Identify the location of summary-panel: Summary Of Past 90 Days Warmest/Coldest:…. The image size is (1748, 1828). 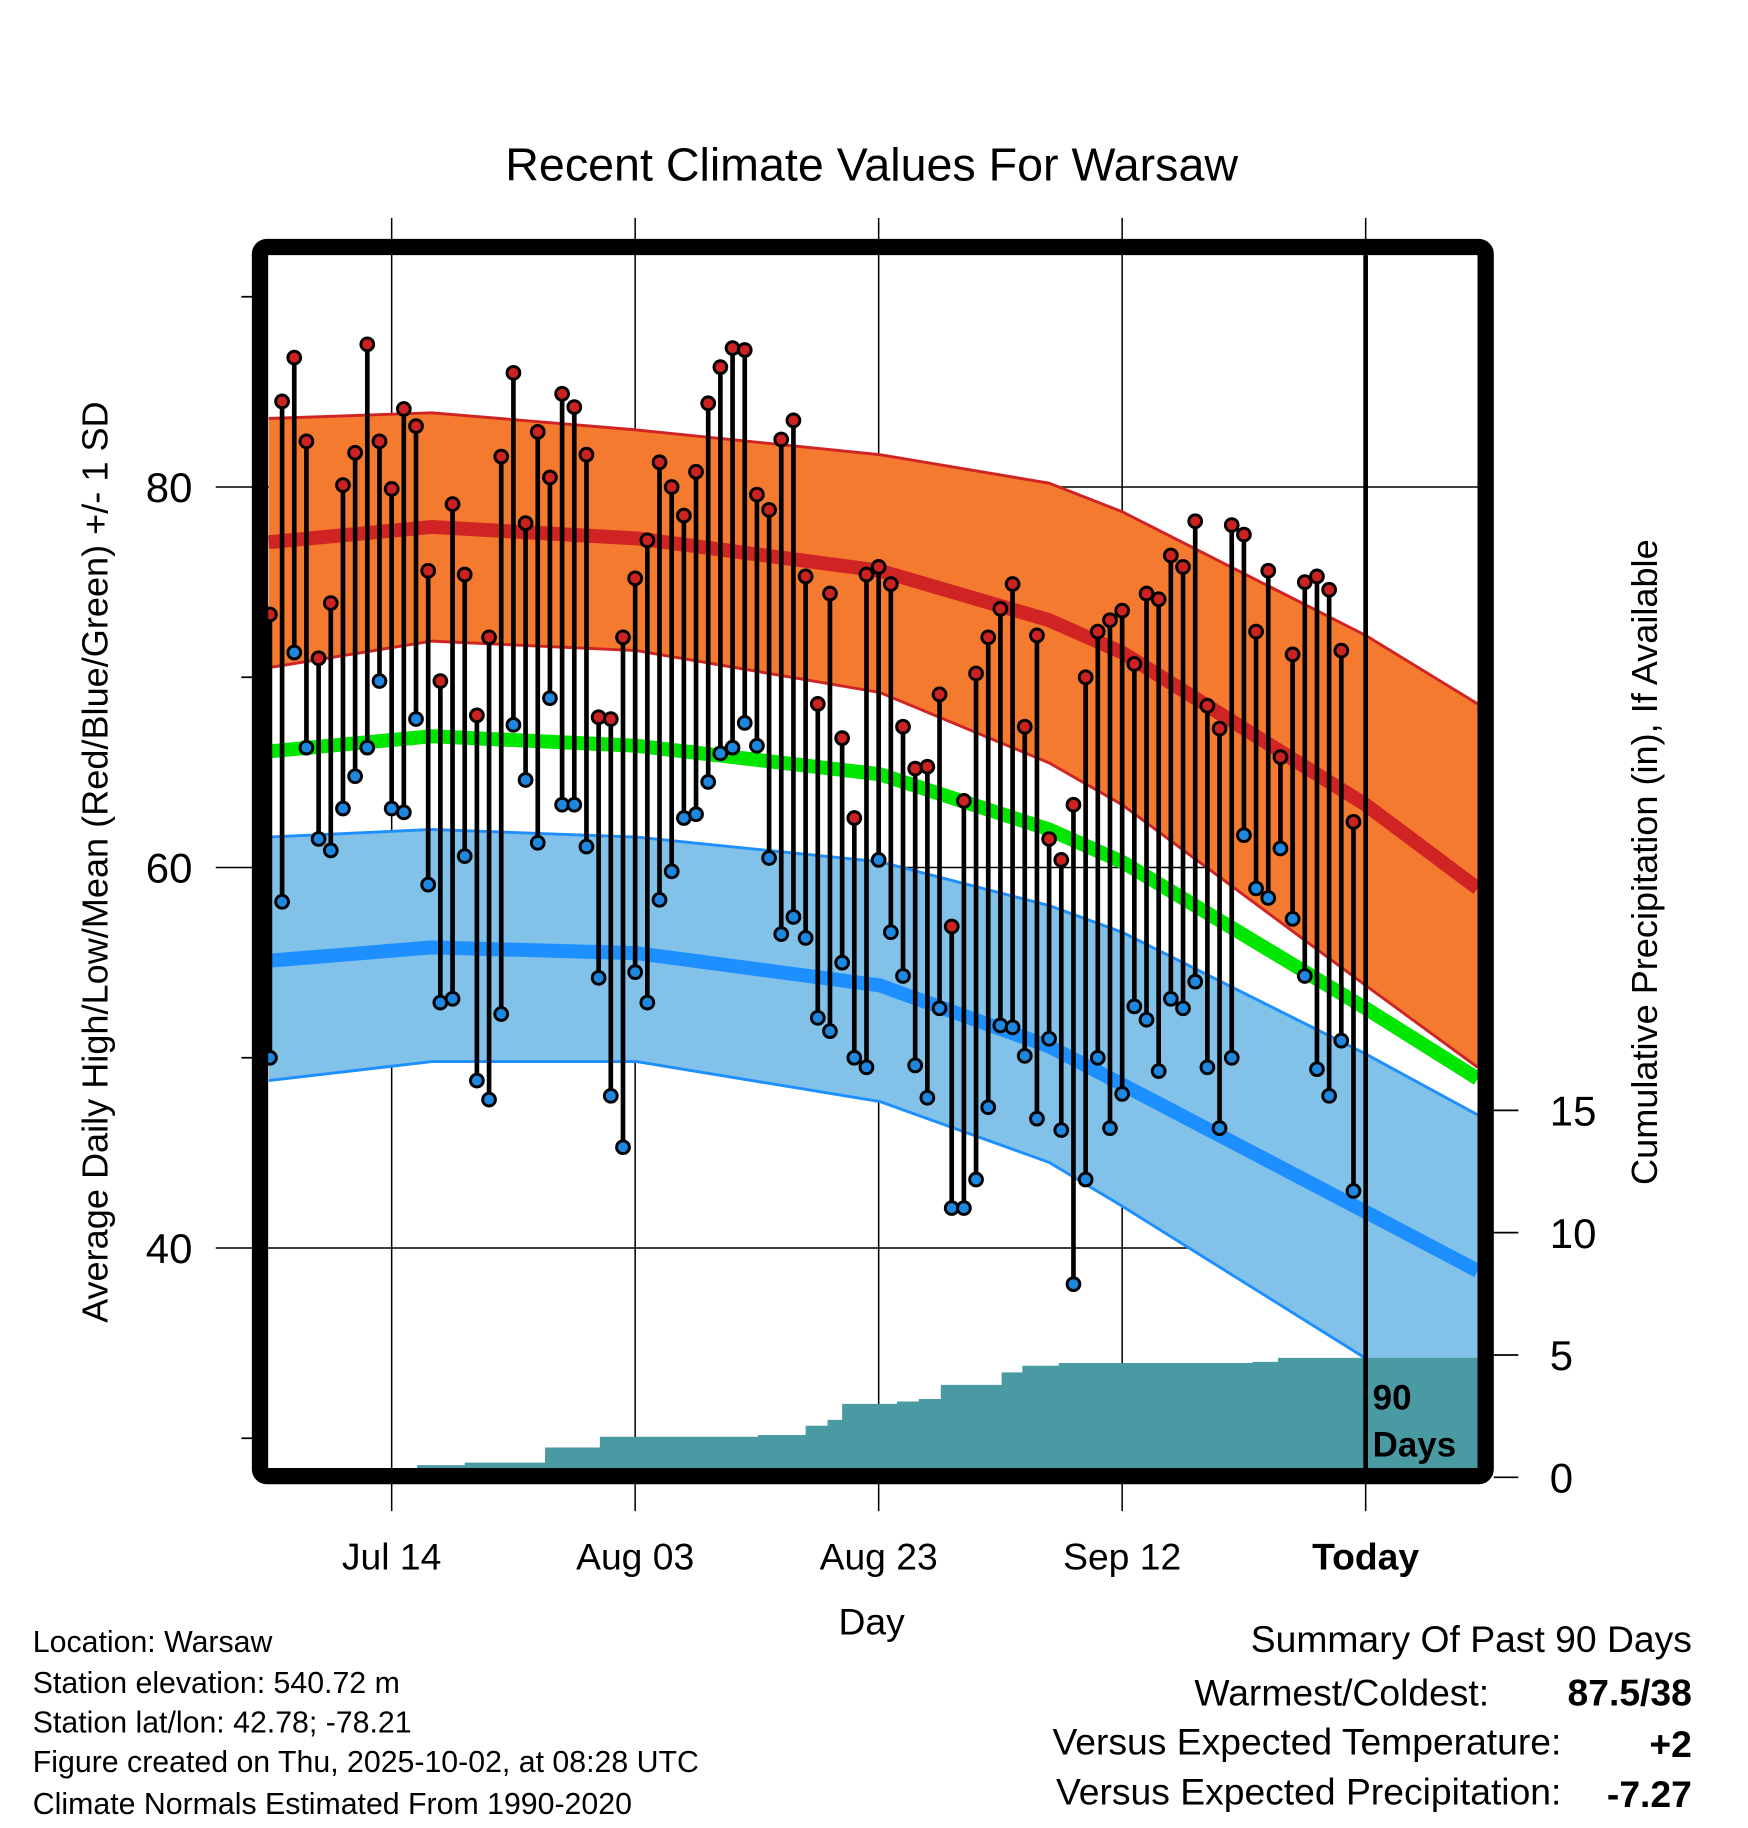
(1372, 1716).